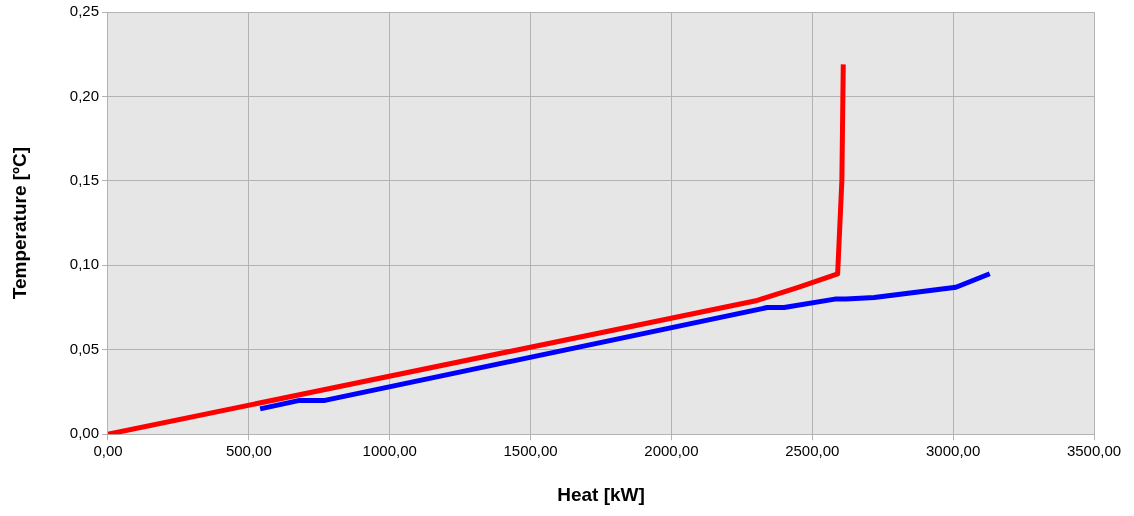  I want to click on y-tick-label: 0,20, so click(84, 95).